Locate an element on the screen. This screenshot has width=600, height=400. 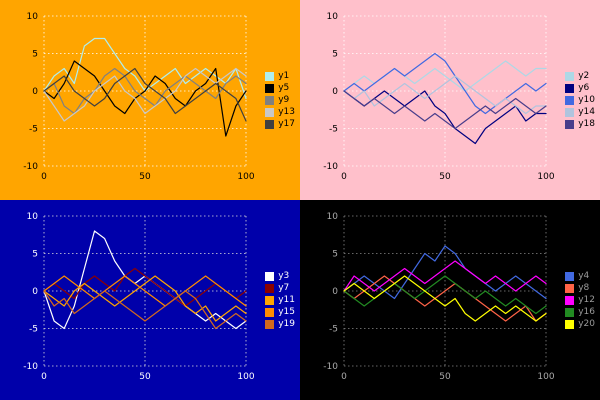
legend-item: y9 is located at coordinates (280, 100).